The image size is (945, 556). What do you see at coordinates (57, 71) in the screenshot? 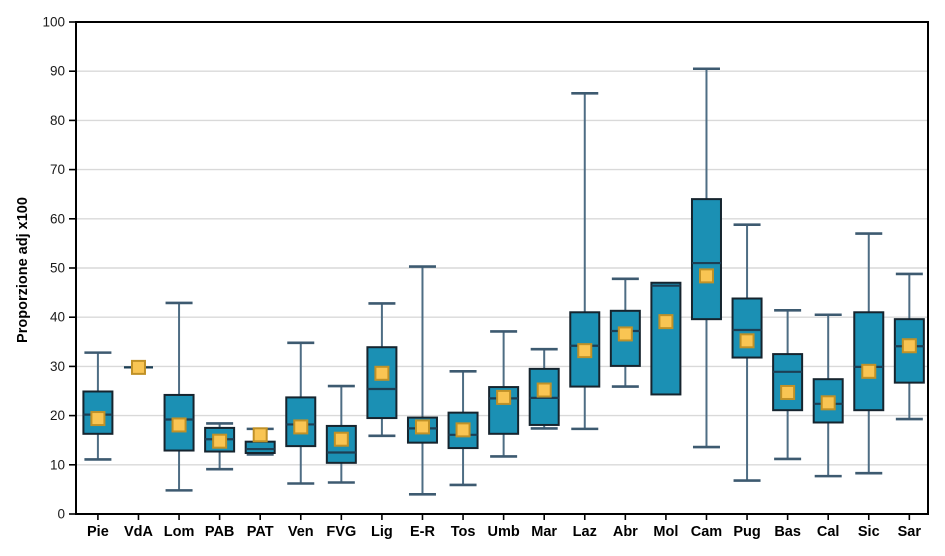
I see `y-tick-label-90: 90` at bounding box center [57, 71].